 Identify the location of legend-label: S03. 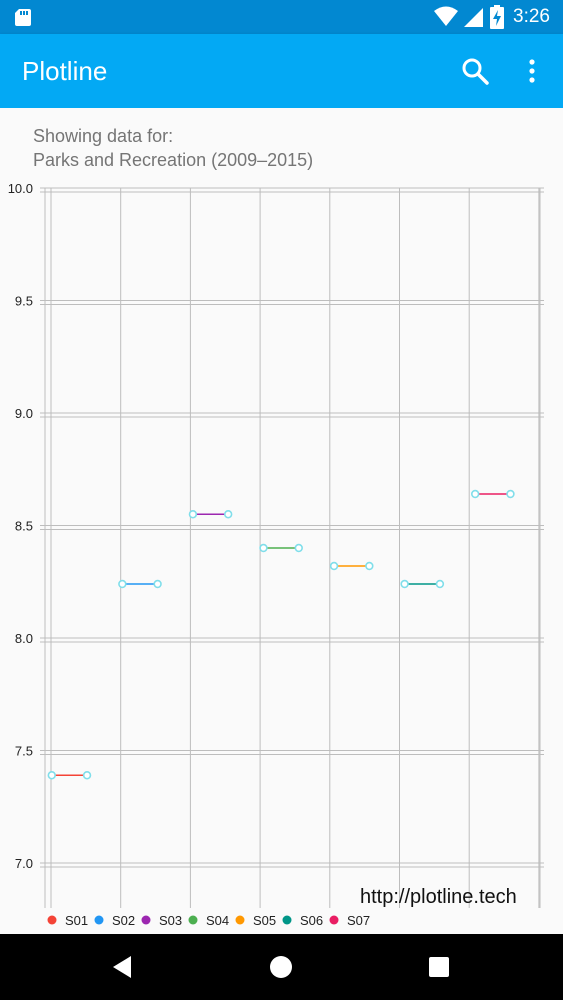
(170, 920).